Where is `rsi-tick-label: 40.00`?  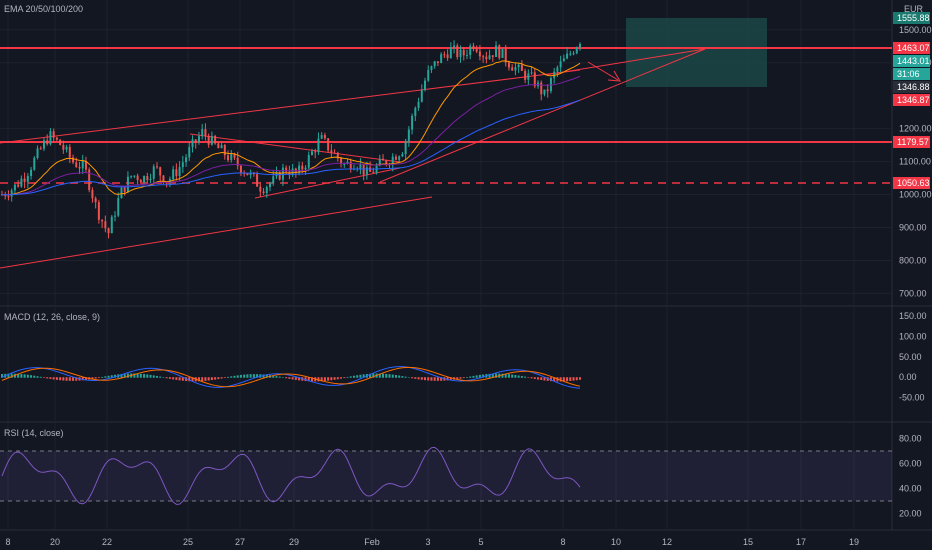
rsi-tick-label: 40.00 is located at coordinates (910, 489).